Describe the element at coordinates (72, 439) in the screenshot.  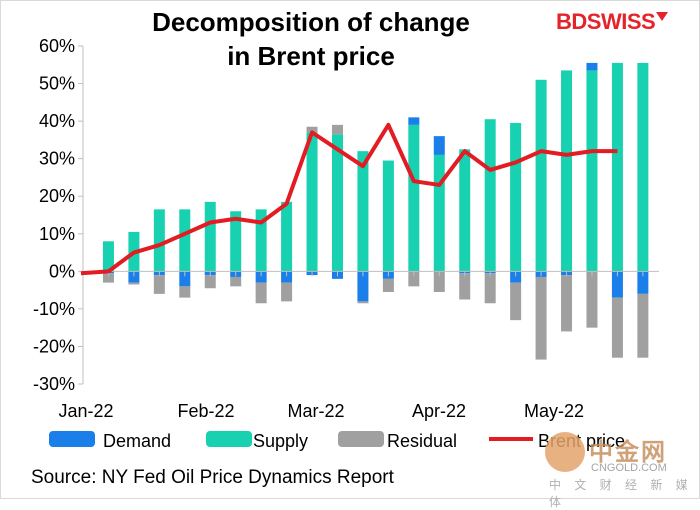
I see `legend-swatch-demand` at that location.